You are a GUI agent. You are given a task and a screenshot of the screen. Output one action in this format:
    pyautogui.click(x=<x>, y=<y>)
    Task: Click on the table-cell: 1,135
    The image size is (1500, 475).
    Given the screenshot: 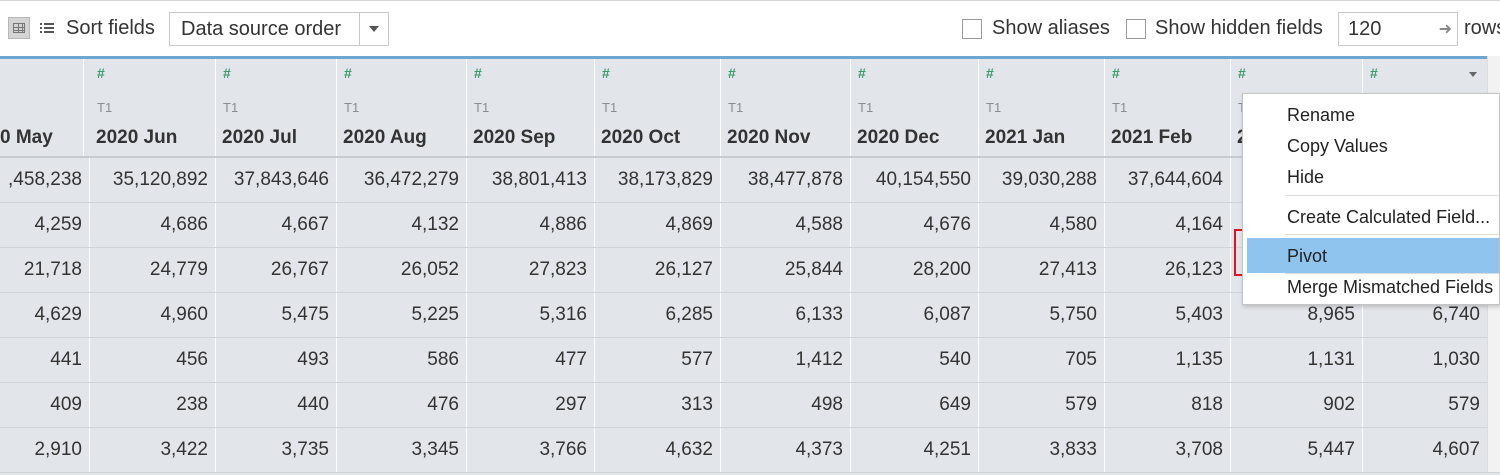 What is the action you would take?
    pyautogui.click(x=1168, y=360)
    